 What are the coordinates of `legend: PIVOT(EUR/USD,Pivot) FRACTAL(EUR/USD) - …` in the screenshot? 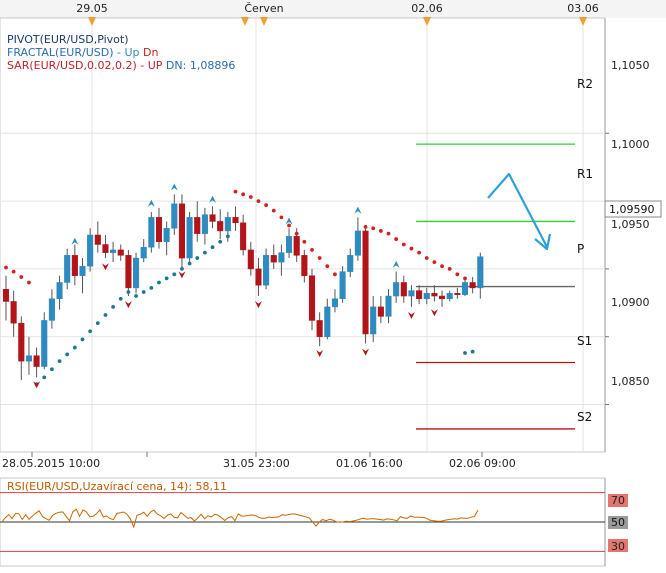 It's located at (121, 52).